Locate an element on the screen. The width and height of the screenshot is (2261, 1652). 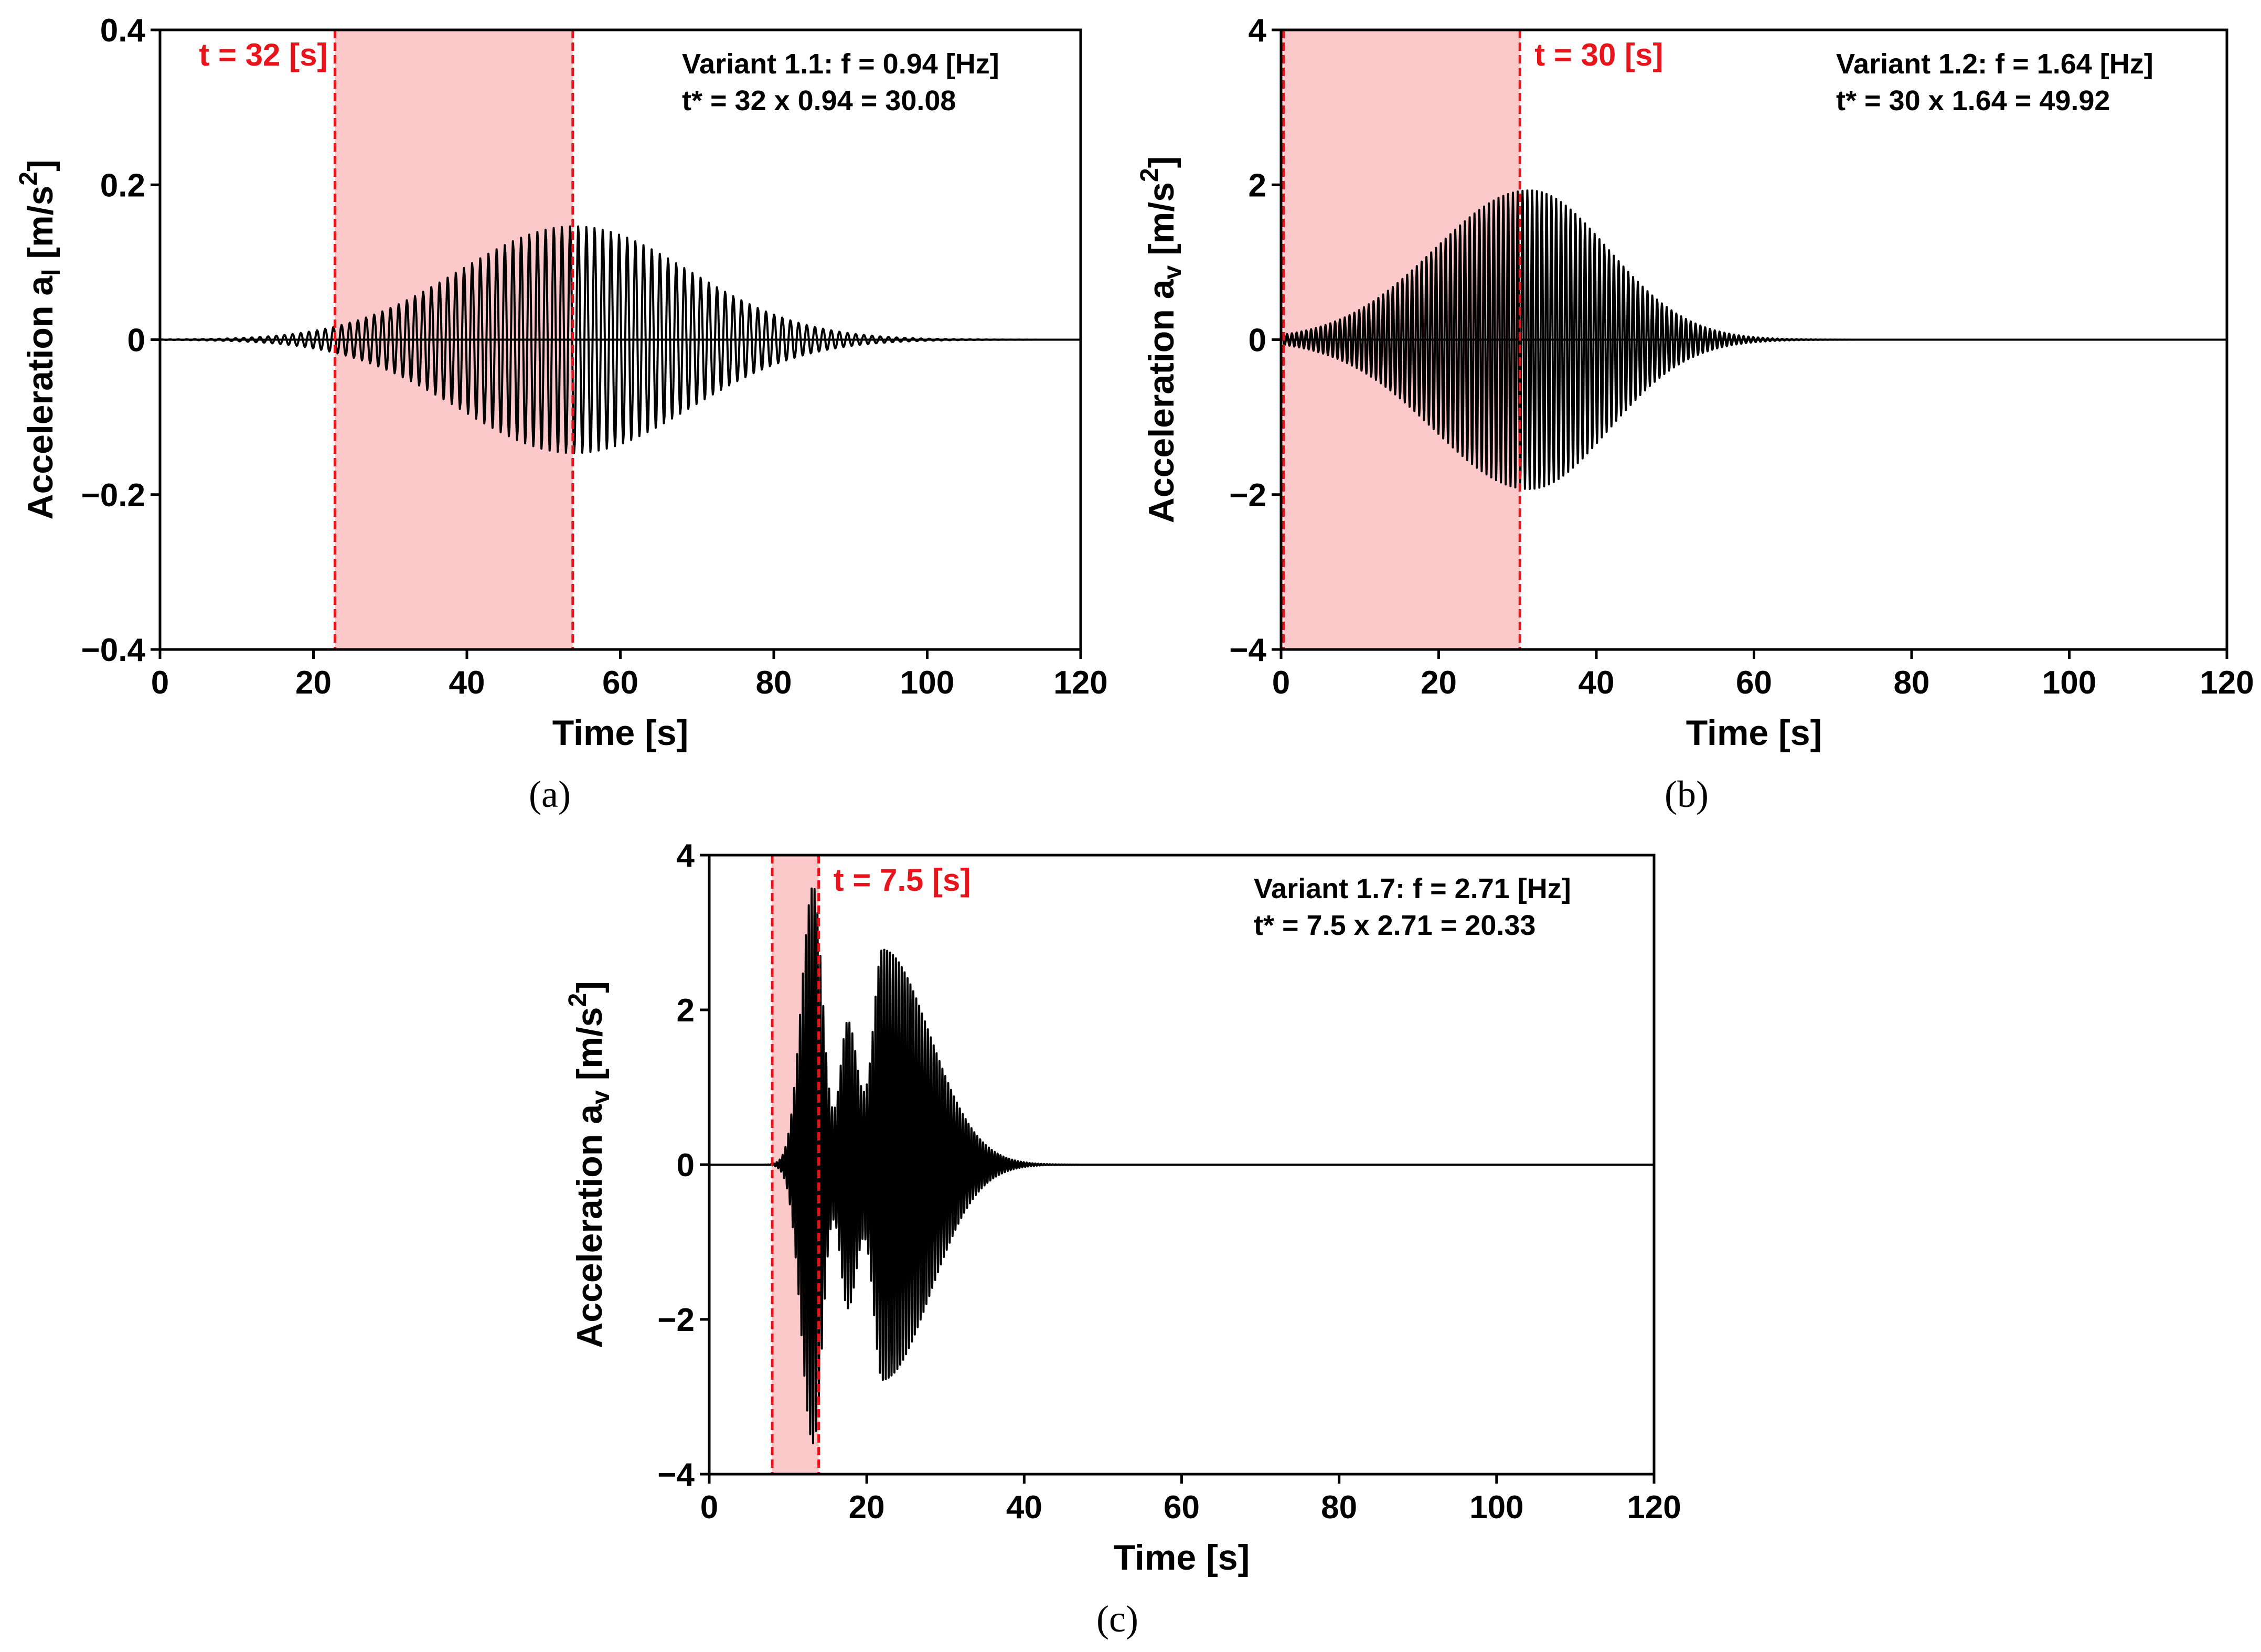
annotation-line-1: Variant 1.7: f = 2.71 [Hz] is located at coordinates (1412, 888).